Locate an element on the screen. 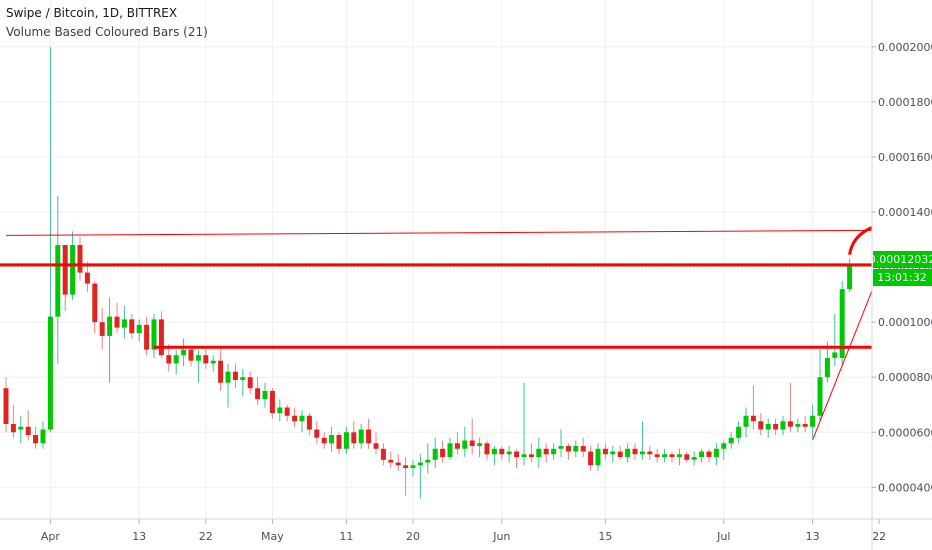 This screenshot has width=932, height=550. time-axis-ticks: Apr1322May1120Jun15Jul1322Au is located at coordinates (486, 531).